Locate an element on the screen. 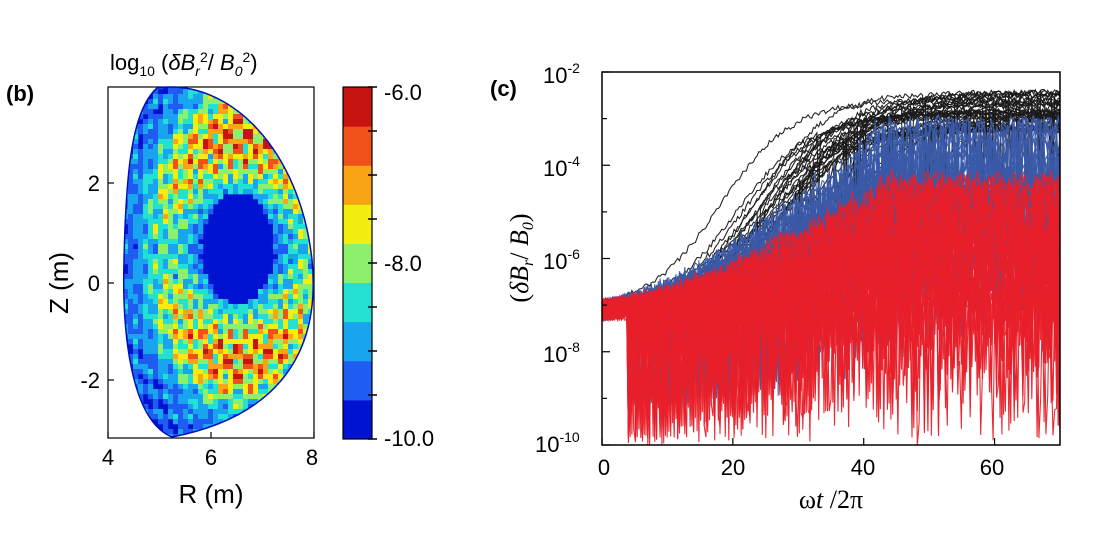  panel-c-ylabel: (δBr/ B0) is located at coordinates (521, 257).